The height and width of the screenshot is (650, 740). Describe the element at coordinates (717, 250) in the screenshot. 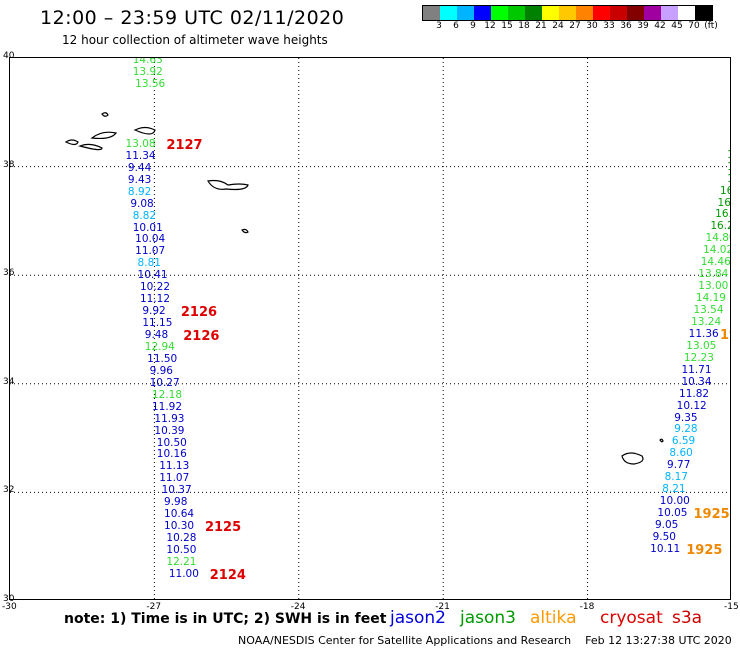

I see `wave-height-label: 14.02` at that location.